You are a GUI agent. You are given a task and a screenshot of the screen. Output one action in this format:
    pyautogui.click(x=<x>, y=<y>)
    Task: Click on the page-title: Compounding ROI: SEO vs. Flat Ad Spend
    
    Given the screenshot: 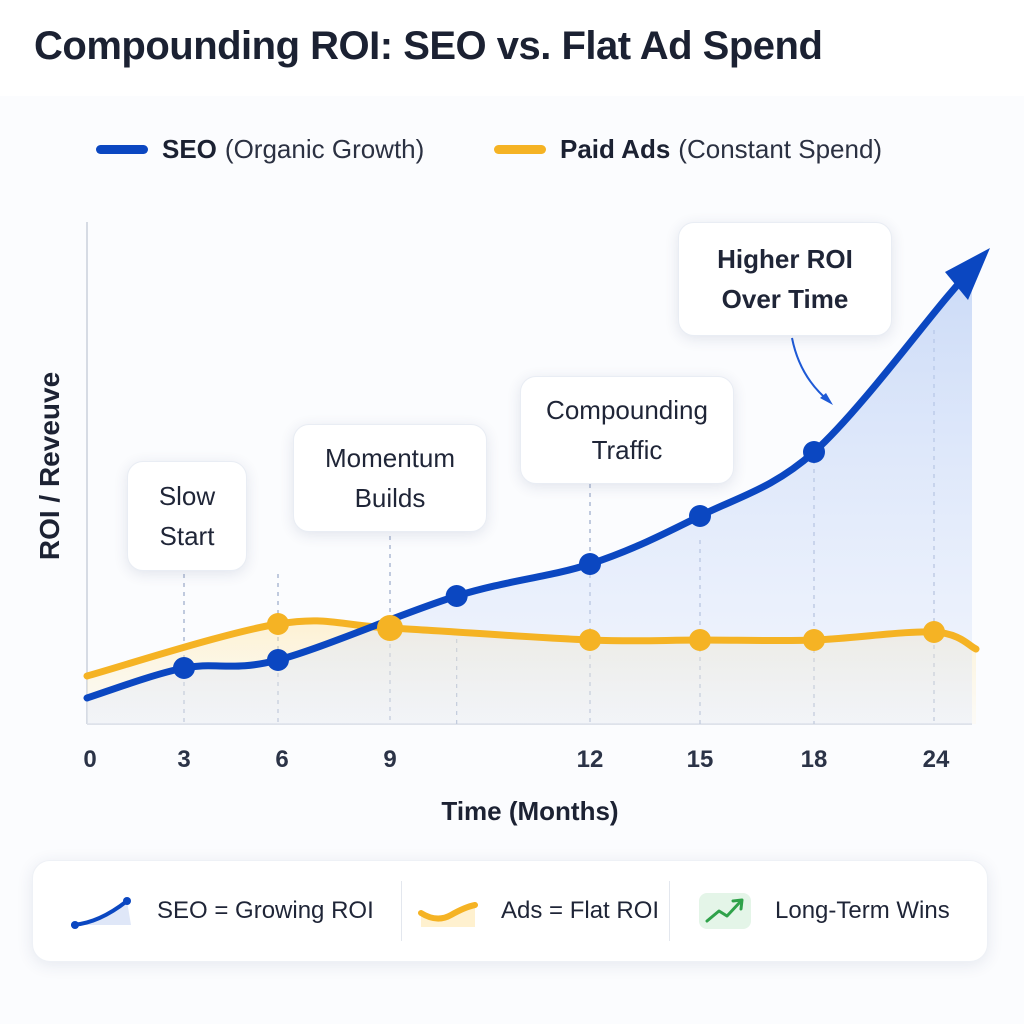 What is the action you would take?
    pyautogui.click(x=428, y=46)
    